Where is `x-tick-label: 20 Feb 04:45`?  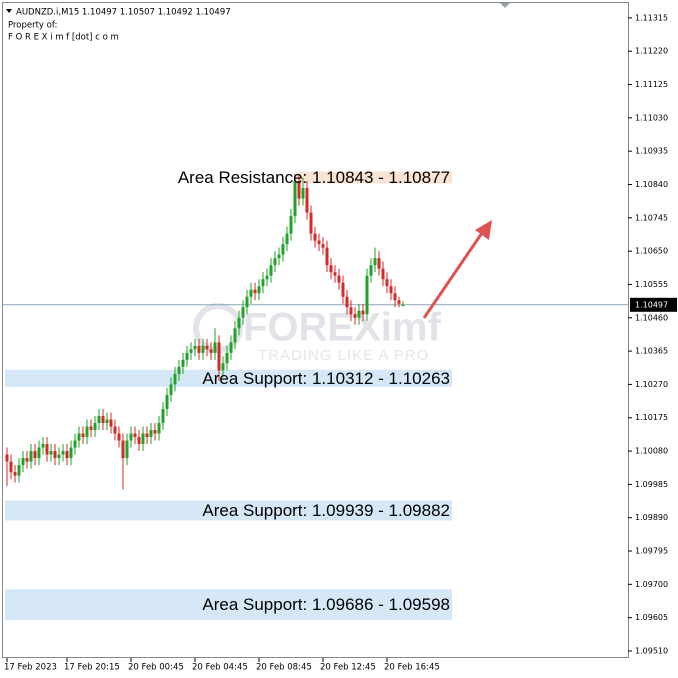
x-tick-label: 20 Feb 04:45 is located at coordinates (220, 668).